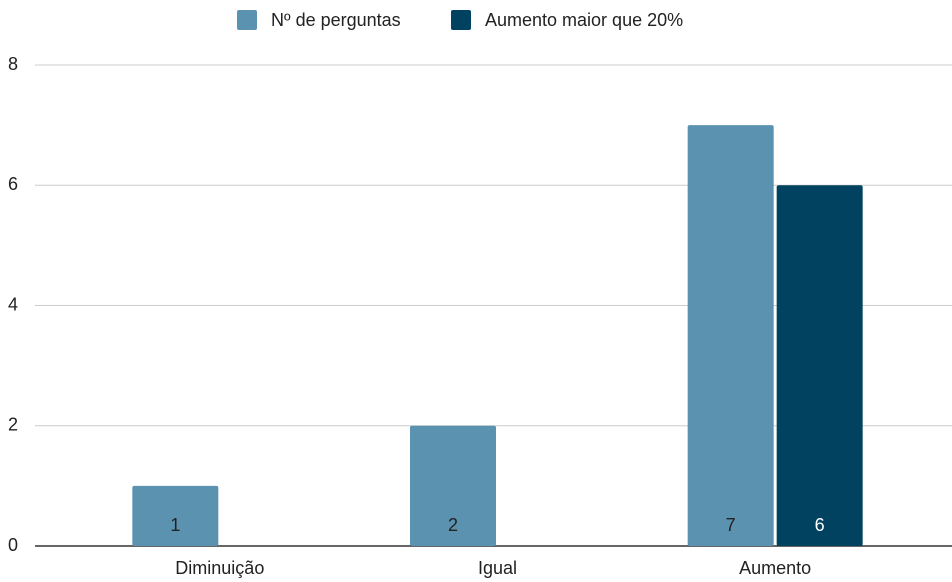 Image resolution: width=952 pixels, height=582 pixels. Describe the element at coordinates (453, 525) in the screenshot. I see `data-label: 2` at that location.